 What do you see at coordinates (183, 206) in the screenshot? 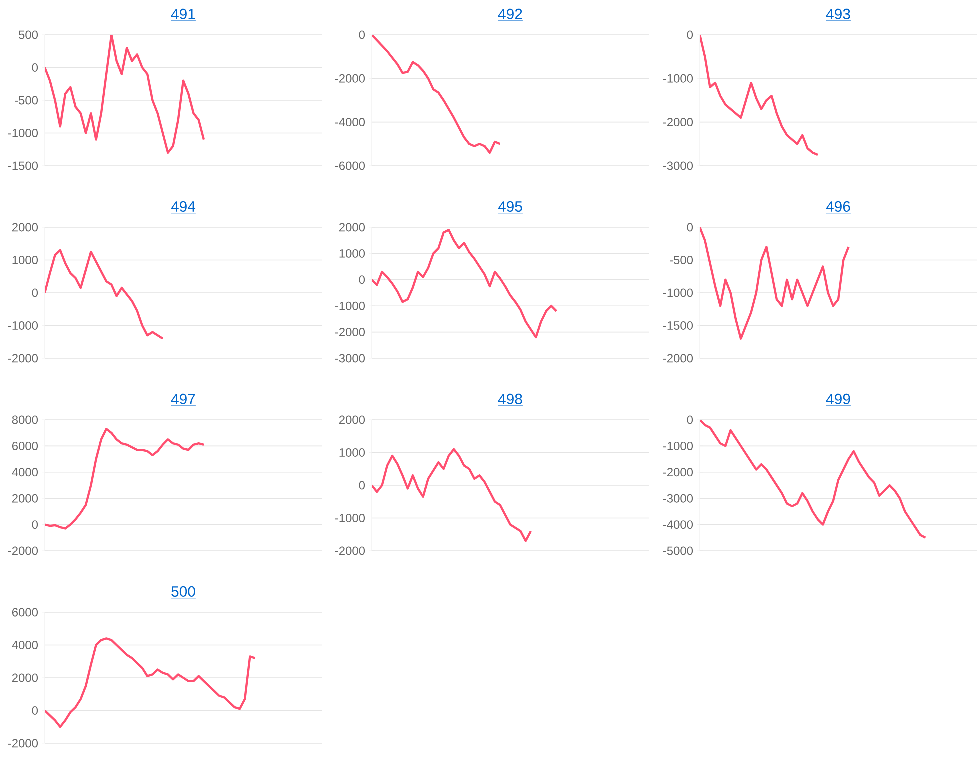
I see `chart-title: 494` at bounding box center [183, 206].